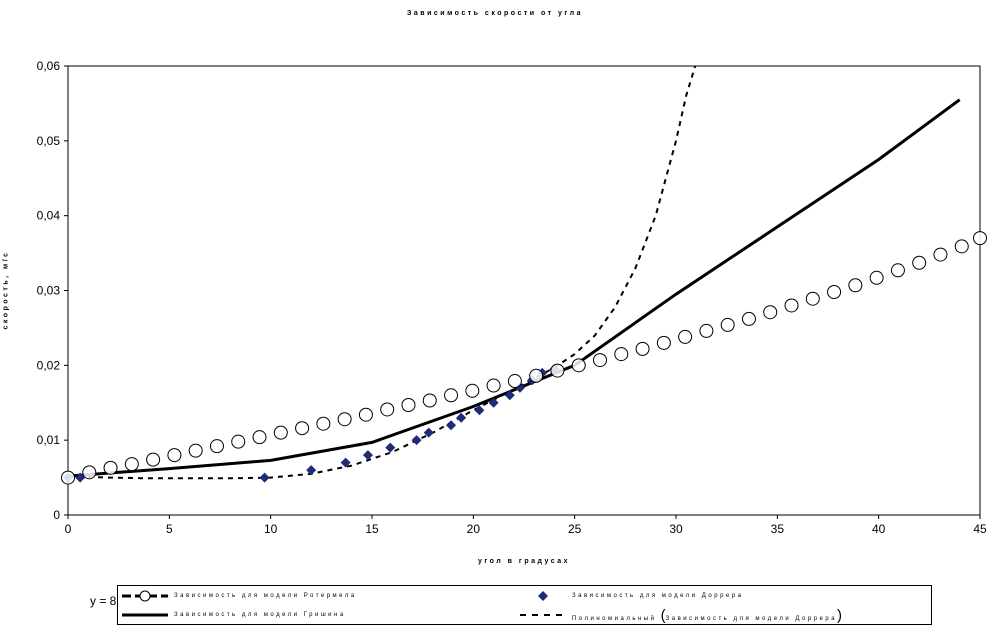 The height and width of the screenshot is (626, 990). Describe the element at coordinates (49, 291) in the screenshot. I see `y-tick-label: 0,03` at that location.